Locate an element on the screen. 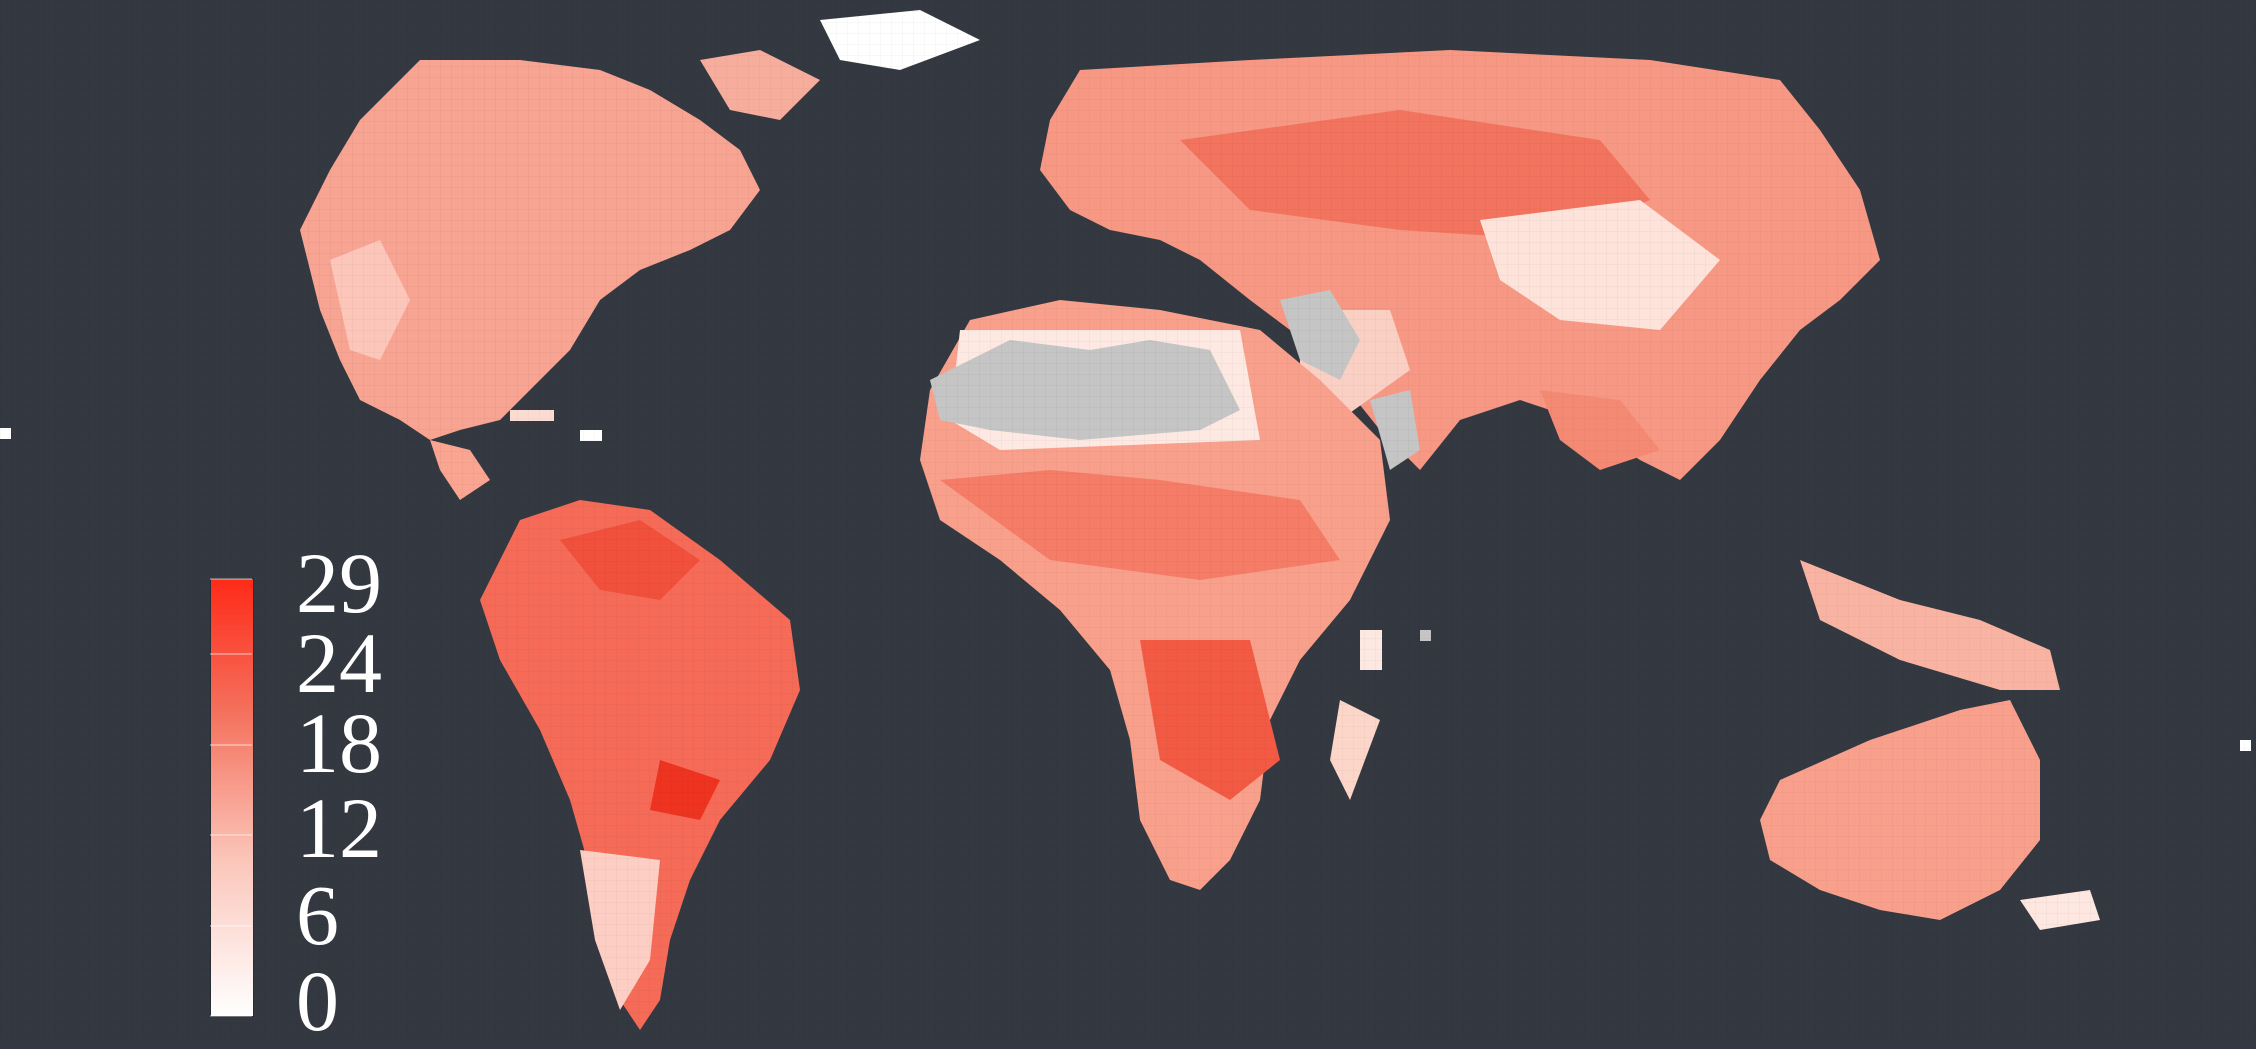 This screenshot has width=2256, height=1049. continent-south-america is located at coordinates (640, 765).